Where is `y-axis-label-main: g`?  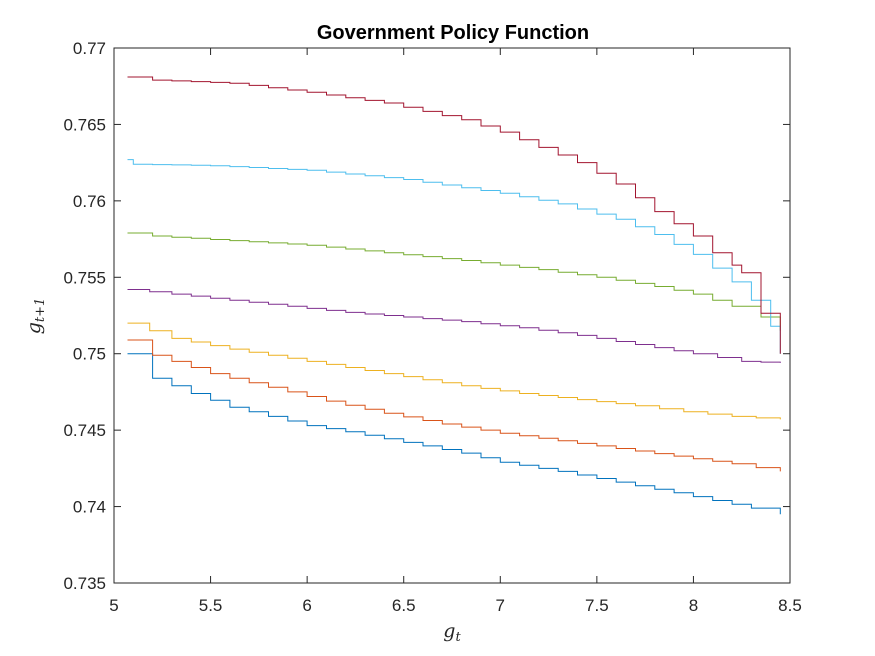 y-axis-label-main: g is located at coordinates (34, 328).